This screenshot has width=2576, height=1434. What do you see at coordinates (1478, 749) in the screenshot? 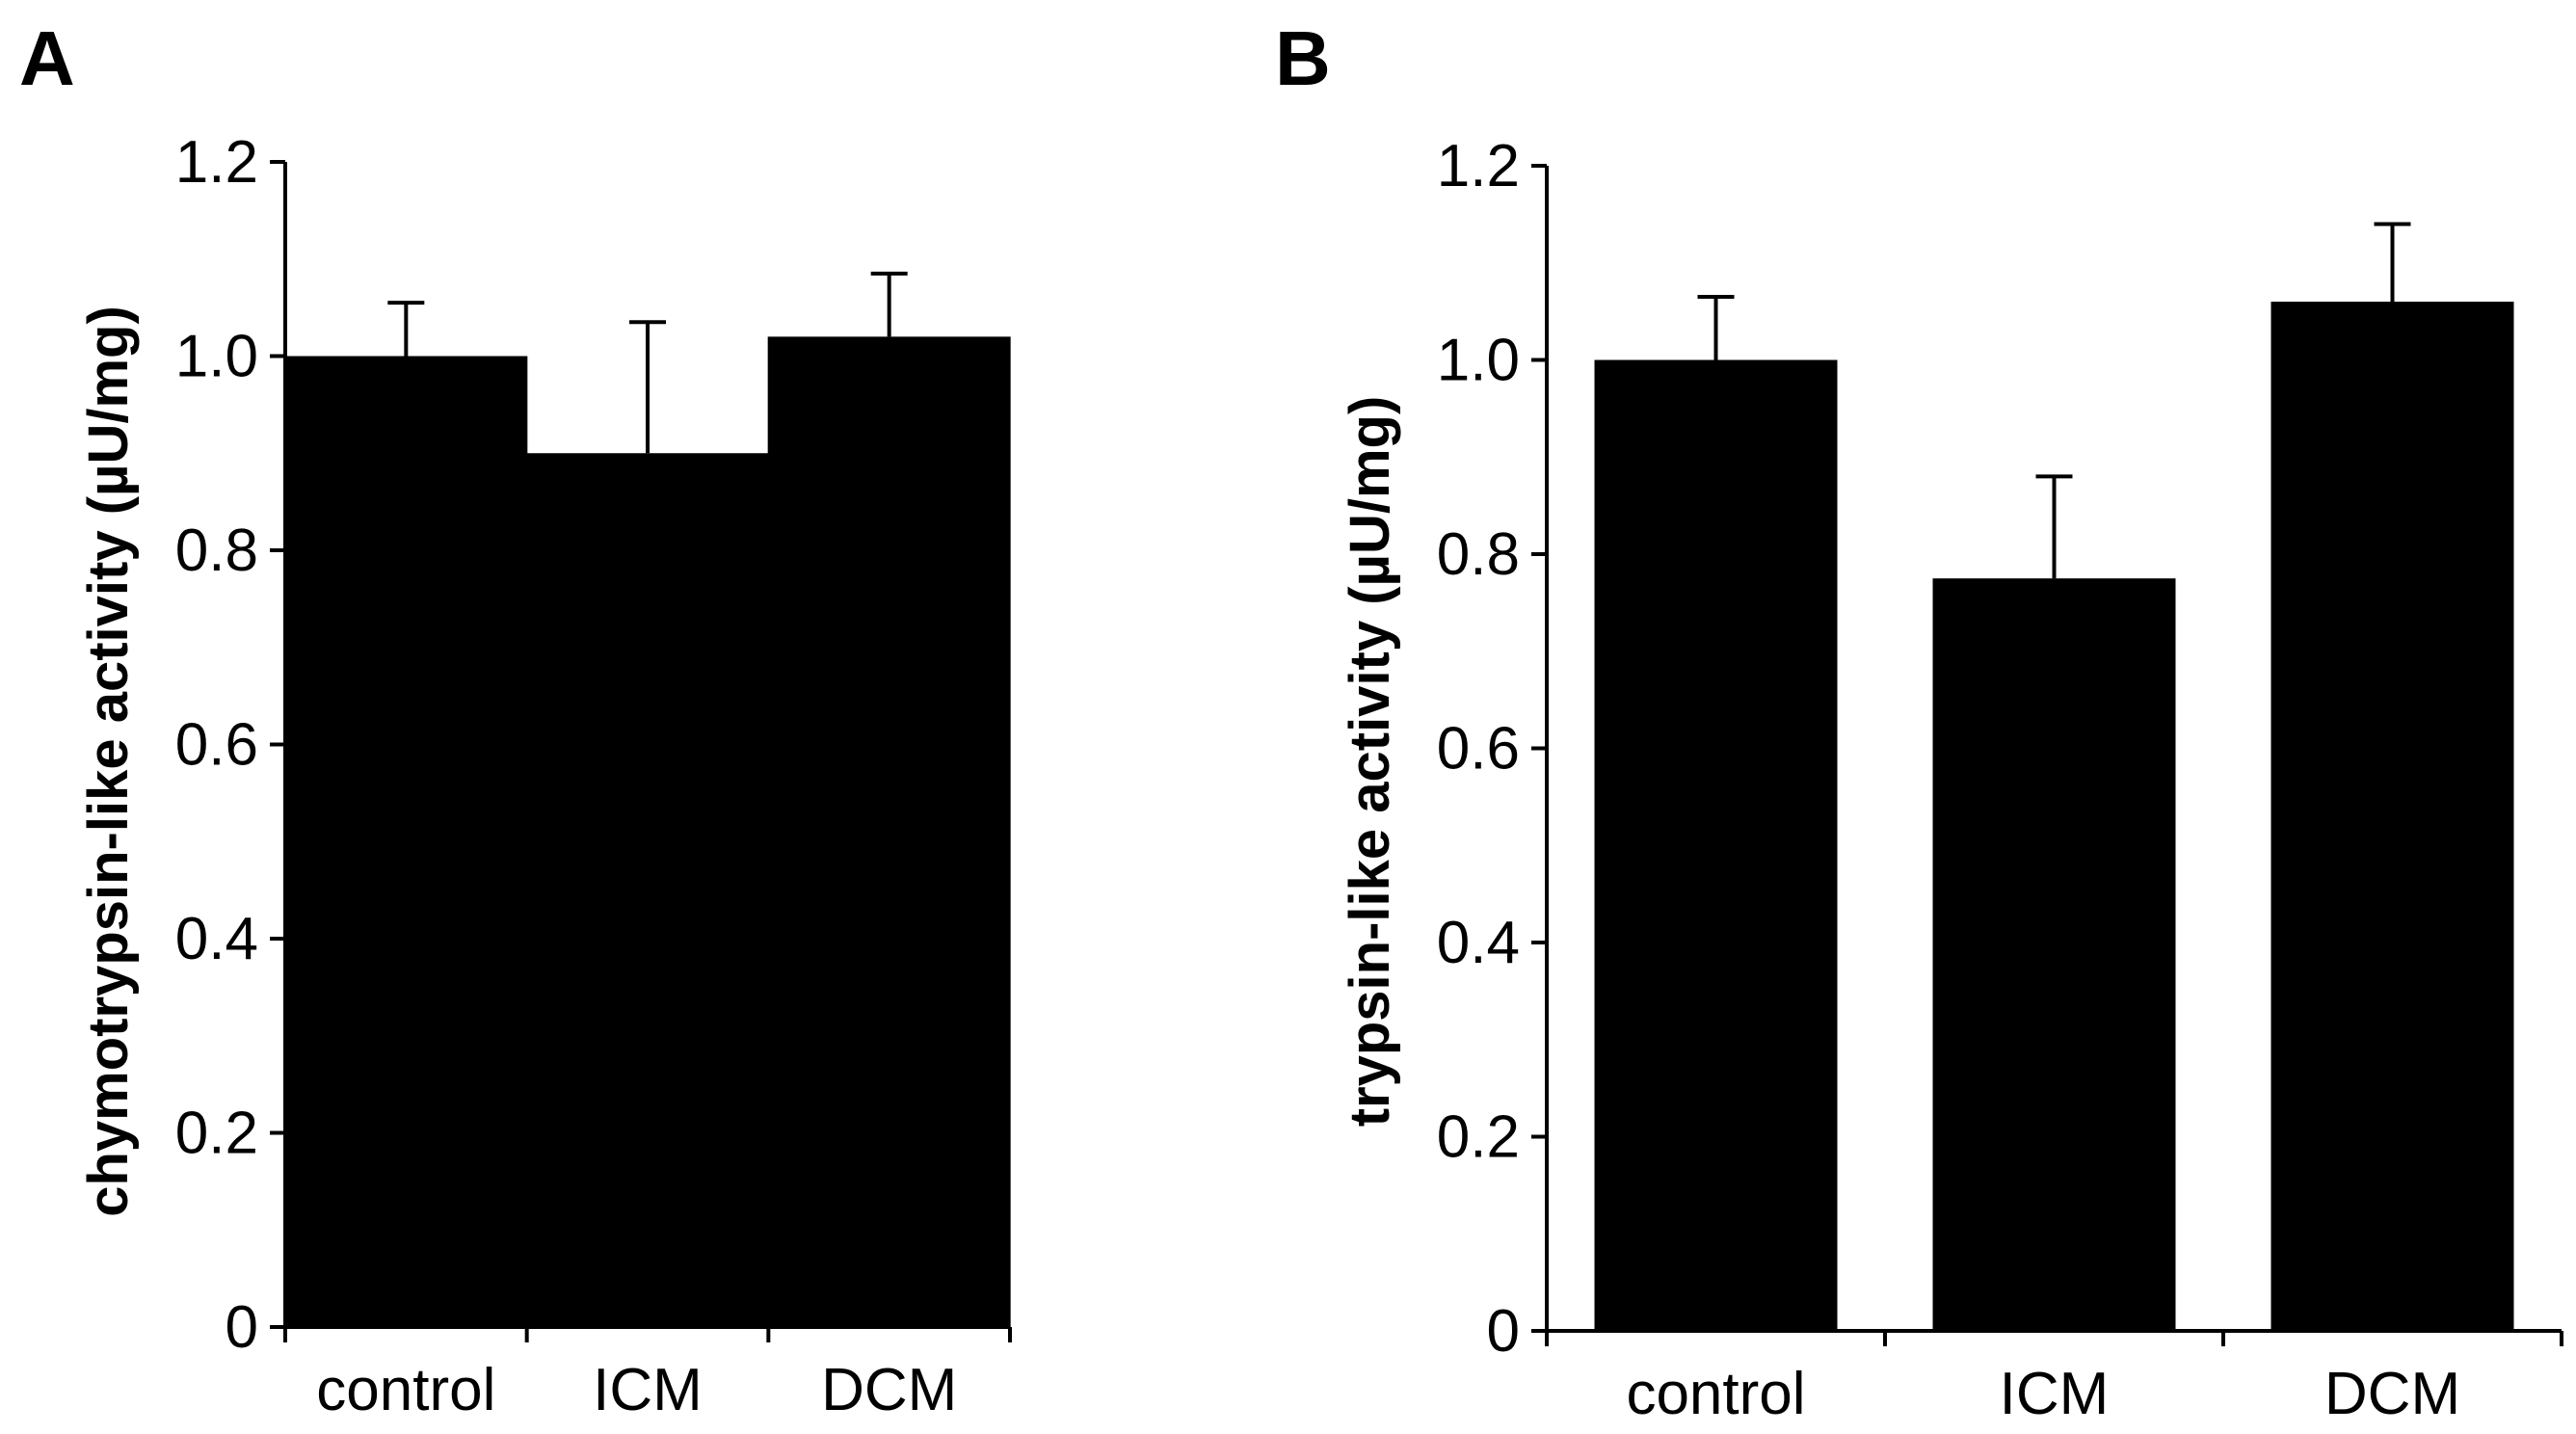
I see `panel-b-y-tick-label: 0.6` at bounding box center [1478, 749].